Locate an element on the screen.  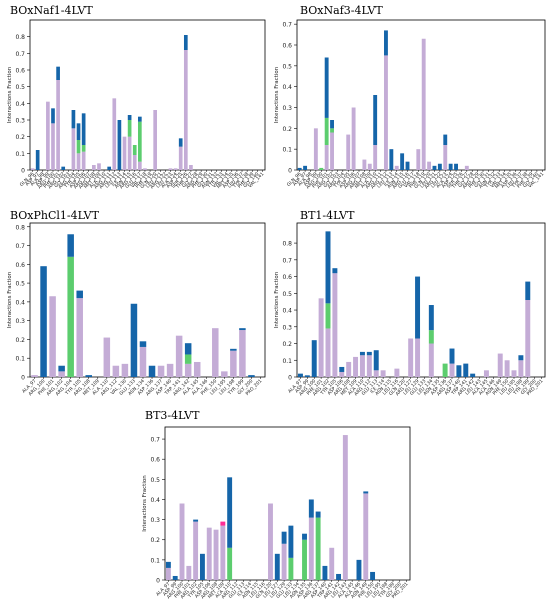
chart-title: BOxNaf3-4LVT is located at coordinates (341, 10).